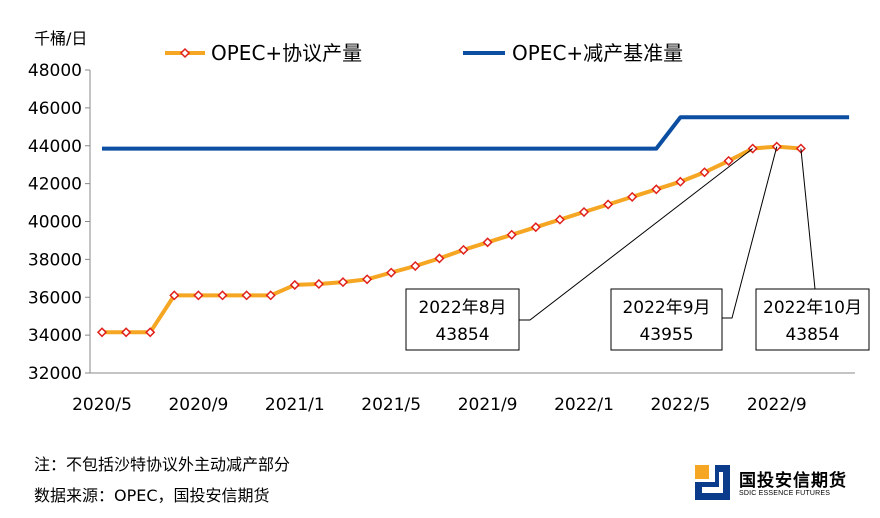 This screenshot has width=880, height=518. I want to click on brand-name-en: SDIC ESSENCE FUTURES, so click(785, 493).